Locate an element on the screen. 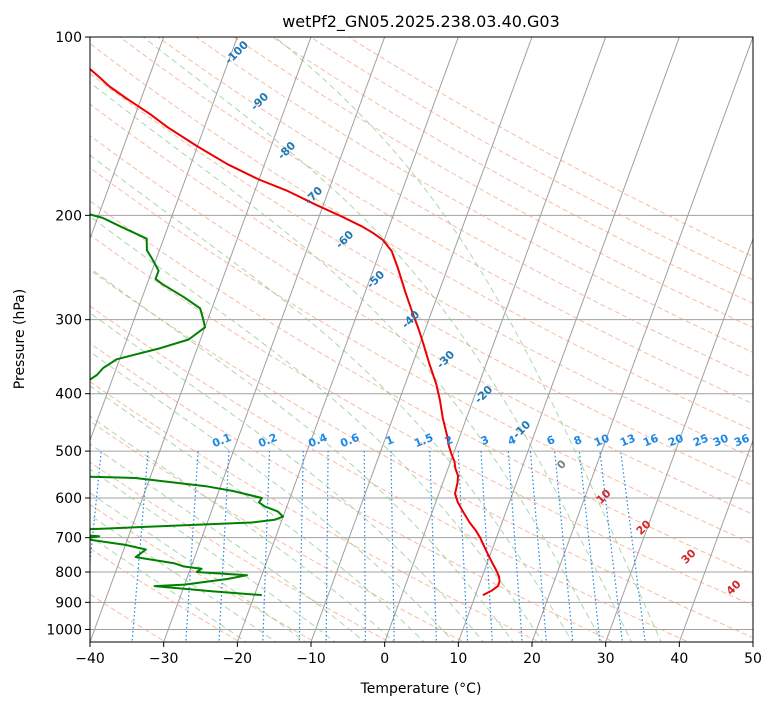 This screenshot has width=775, height=708. x-tick-label: 0 is located at coordinates (384, 659).